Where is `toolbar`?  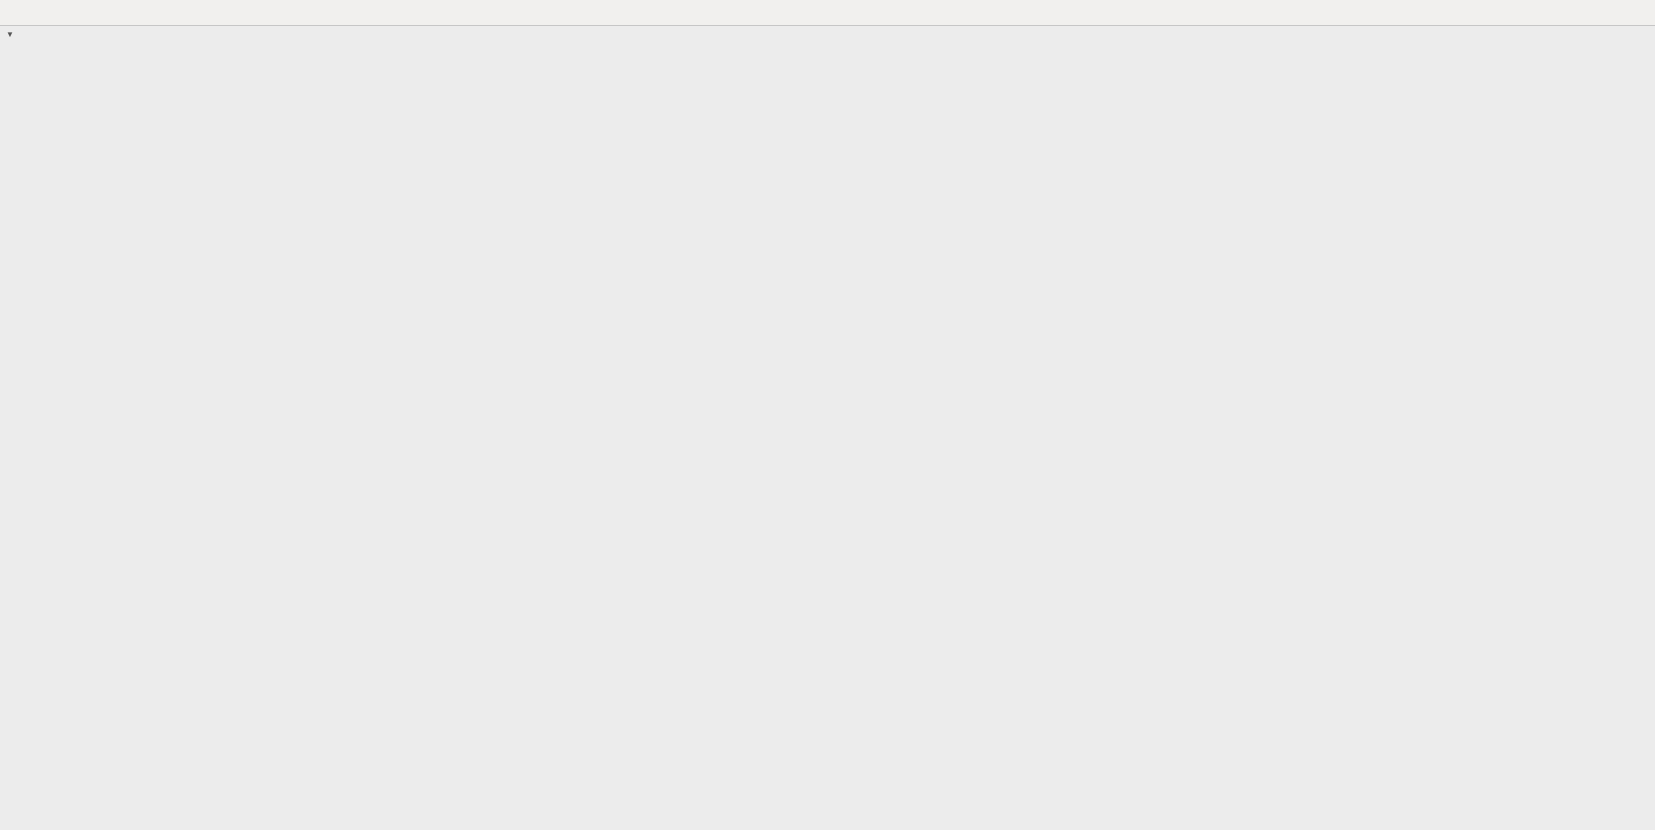
toolbar is located at coordinates (827, 13).